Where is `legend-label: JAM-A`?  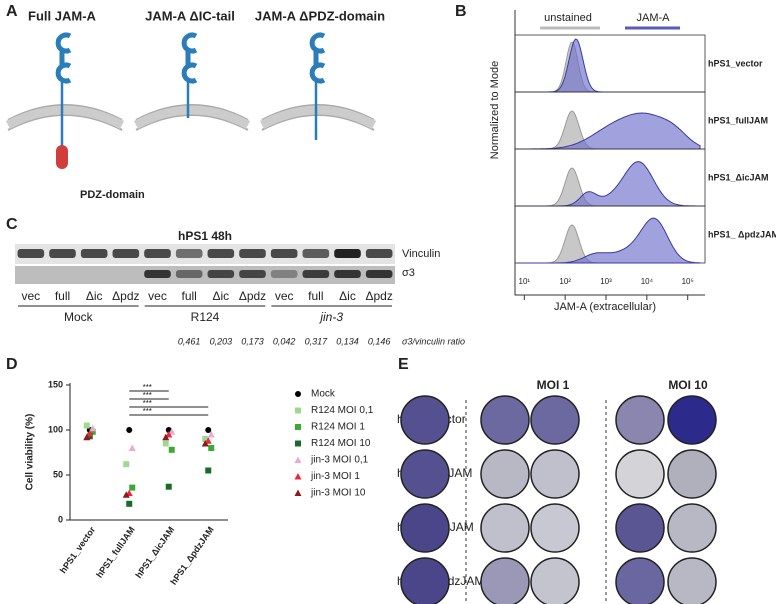 legend-label: JAM-A is located at coordinates (654, 18).